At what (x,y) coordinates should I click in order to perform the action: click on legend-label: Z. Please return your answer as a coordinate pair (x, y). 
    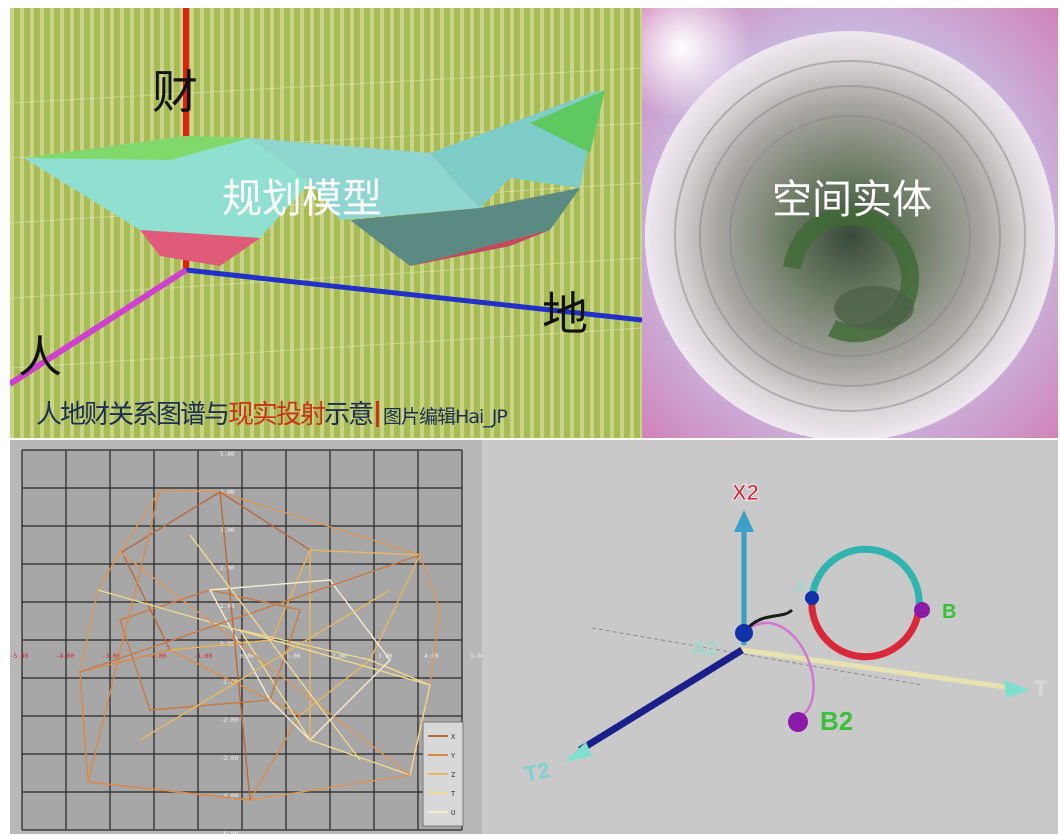
    Looking at the image, I should click on (453, 775).